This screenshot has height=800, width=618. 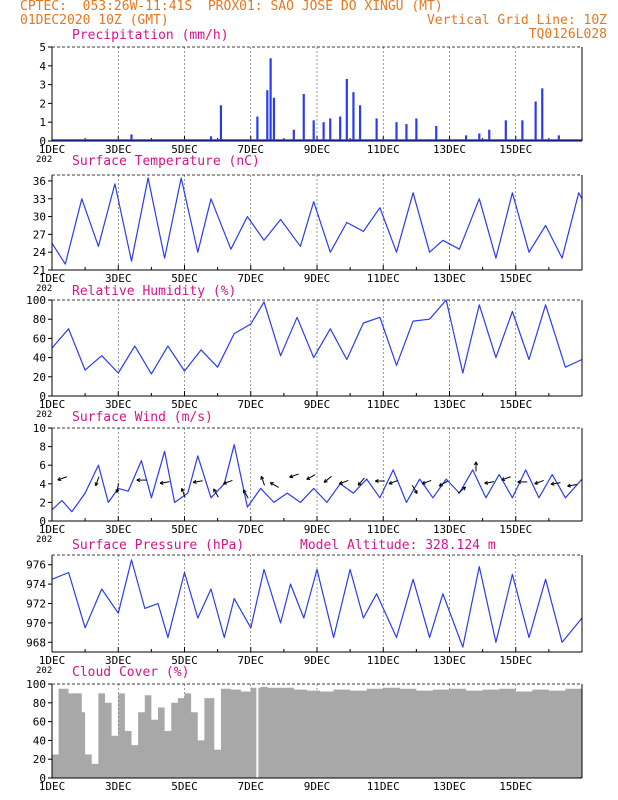 I want to click on y-tick-label: 36, so click(x=39, y=181).